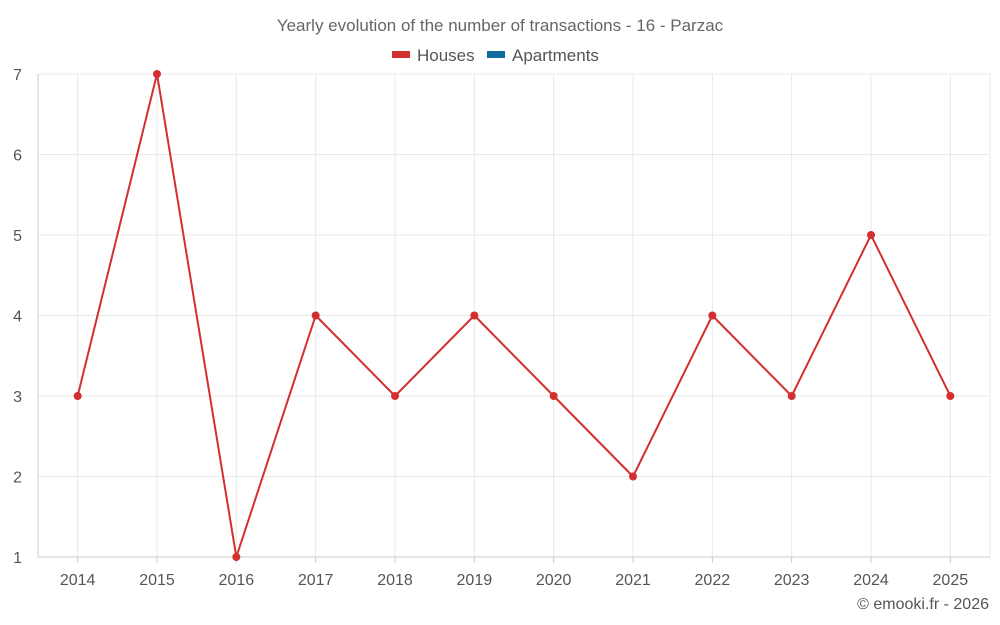 Image resolution: width=1000 pixels, height=625 pixels. What do you see at coordinates (871, 235) in the screenshot?
I see `data-point-houses-2024` at bounding box center [871, 235].